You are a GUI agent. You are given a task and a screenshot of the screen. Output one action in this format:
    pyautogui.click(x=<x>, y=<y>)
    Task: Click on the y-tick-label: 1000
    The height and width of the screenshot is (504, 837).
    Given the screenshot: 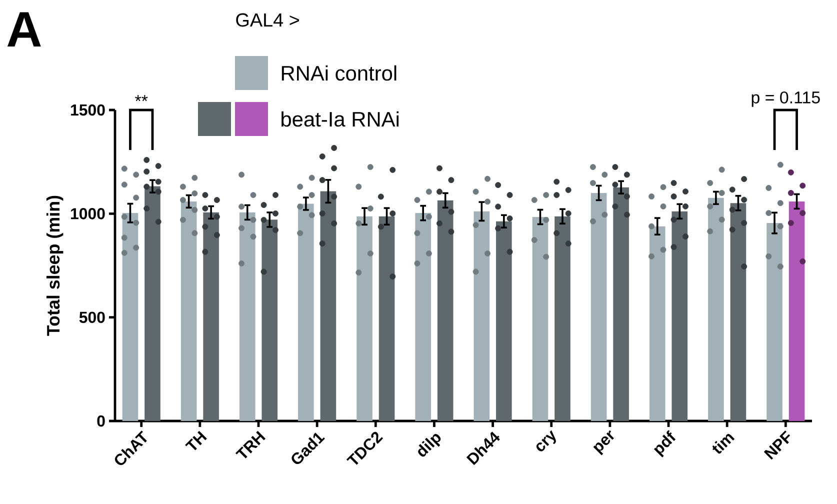 What is the action you would take?
    pyautogui.click(x=88, y=214)
    